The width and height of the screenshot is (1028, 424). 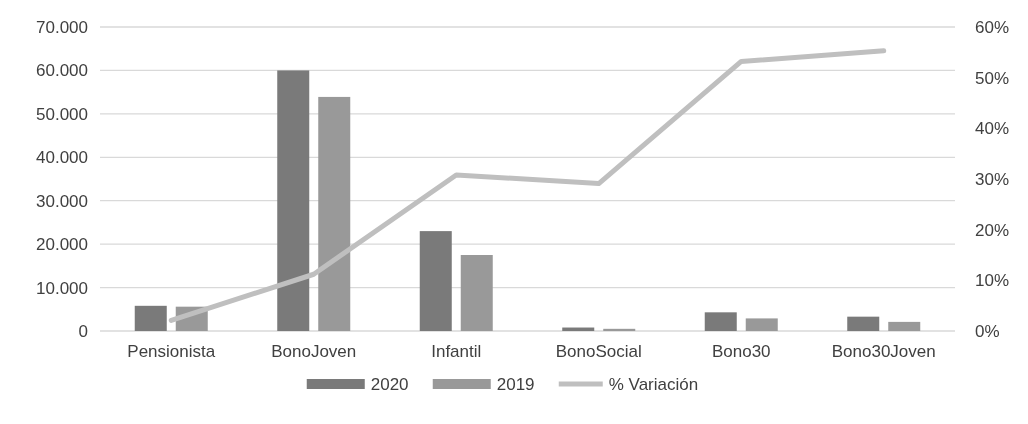 I want to click on x-tick-label: BonoJoven, so click(x=314, y=351).